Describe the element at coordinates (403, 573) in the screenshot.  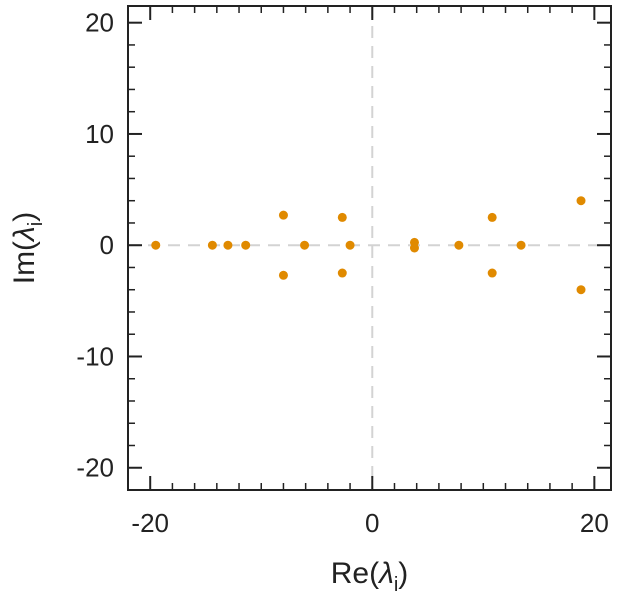
I see `x-axis-title-close: )` at that location.